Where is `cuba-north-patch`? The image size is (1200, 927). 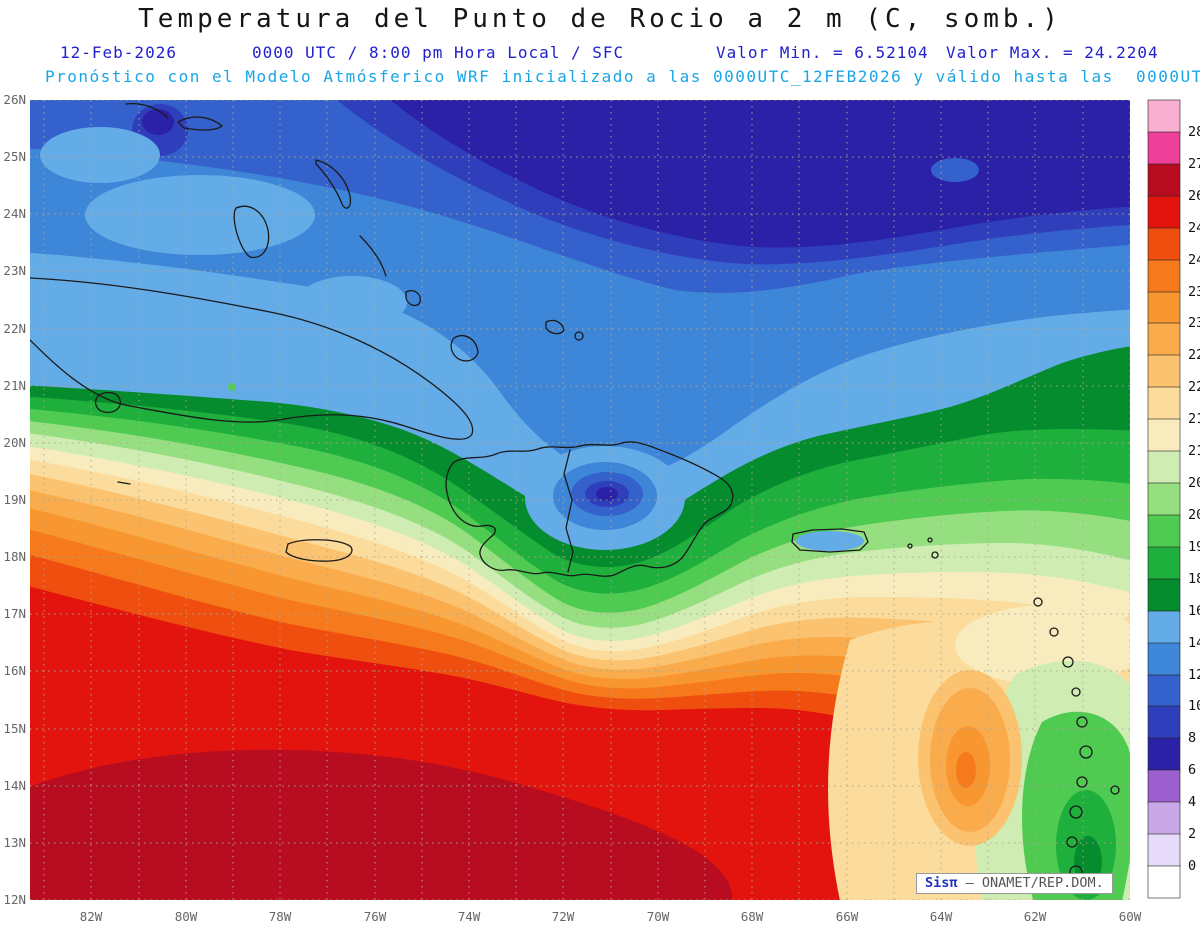
cuba-north-patch is located at coordinates (286, 356).